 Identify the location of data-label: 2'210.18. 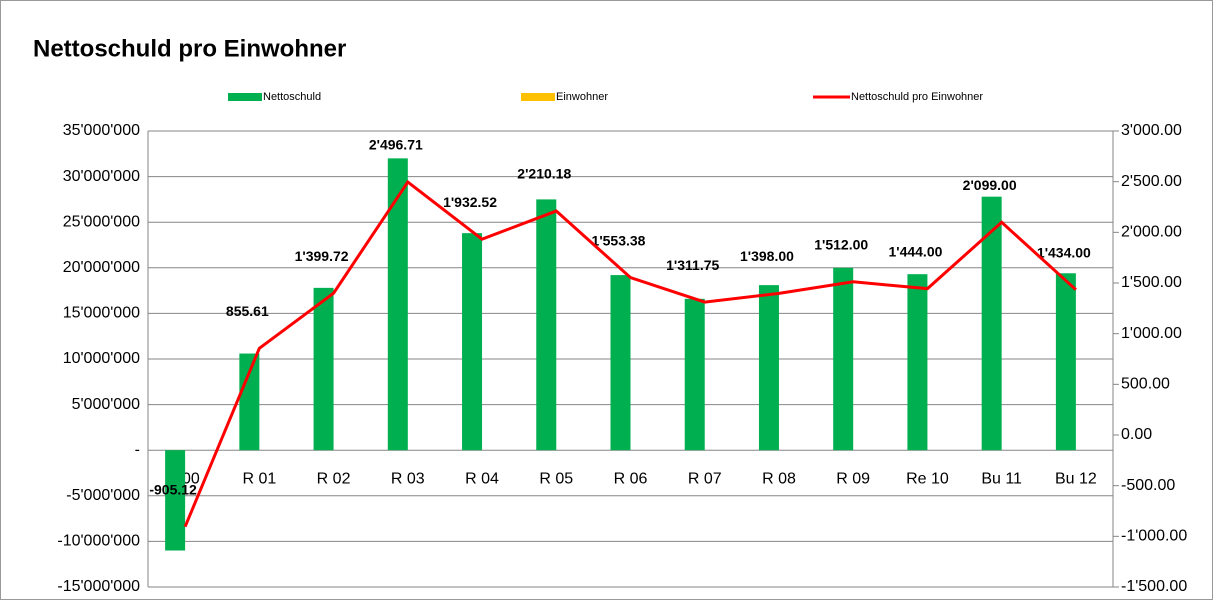
(544, 174).